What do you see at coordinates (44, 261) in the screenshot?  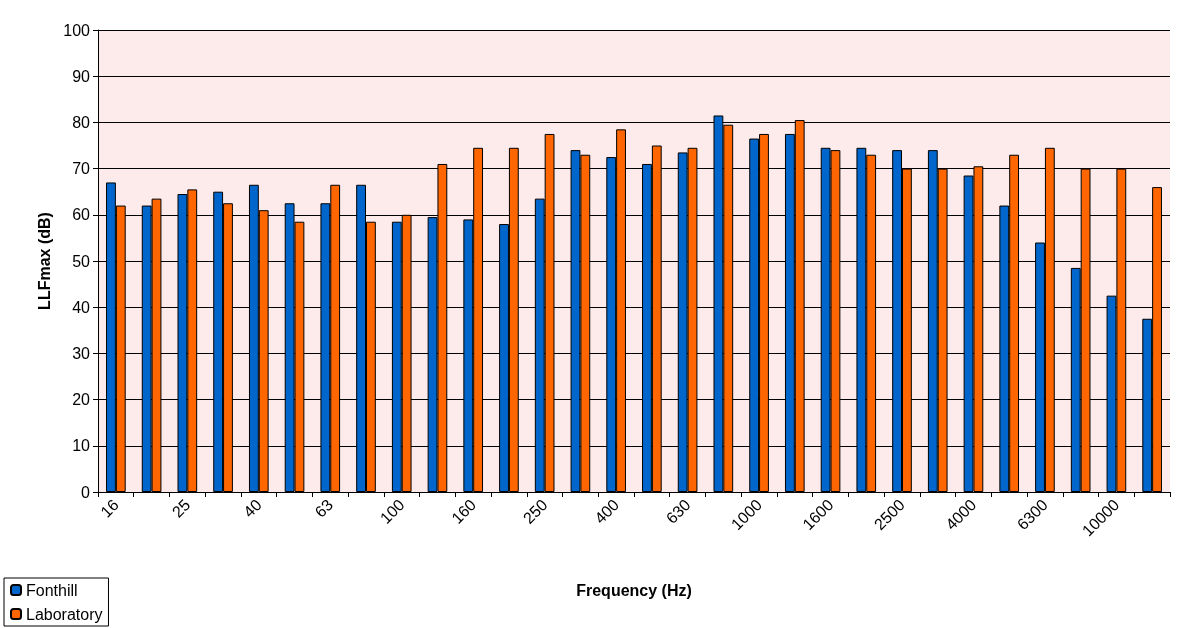 I see `y-axis-title: LLFmax (dB)` at bounding box center [44, 261].